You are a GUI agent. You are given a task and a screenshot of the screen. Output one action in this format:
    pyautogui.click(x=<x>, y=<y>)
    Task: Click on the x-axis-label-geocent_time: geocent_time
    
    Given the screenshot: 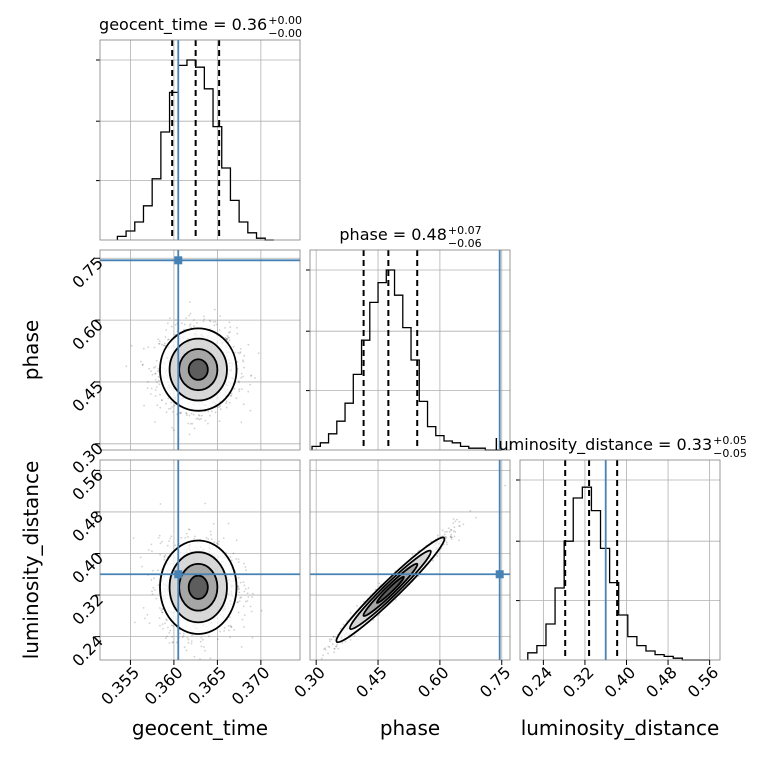 What is the action you would take?
    pyautogui.click(x=200, y=728)
    